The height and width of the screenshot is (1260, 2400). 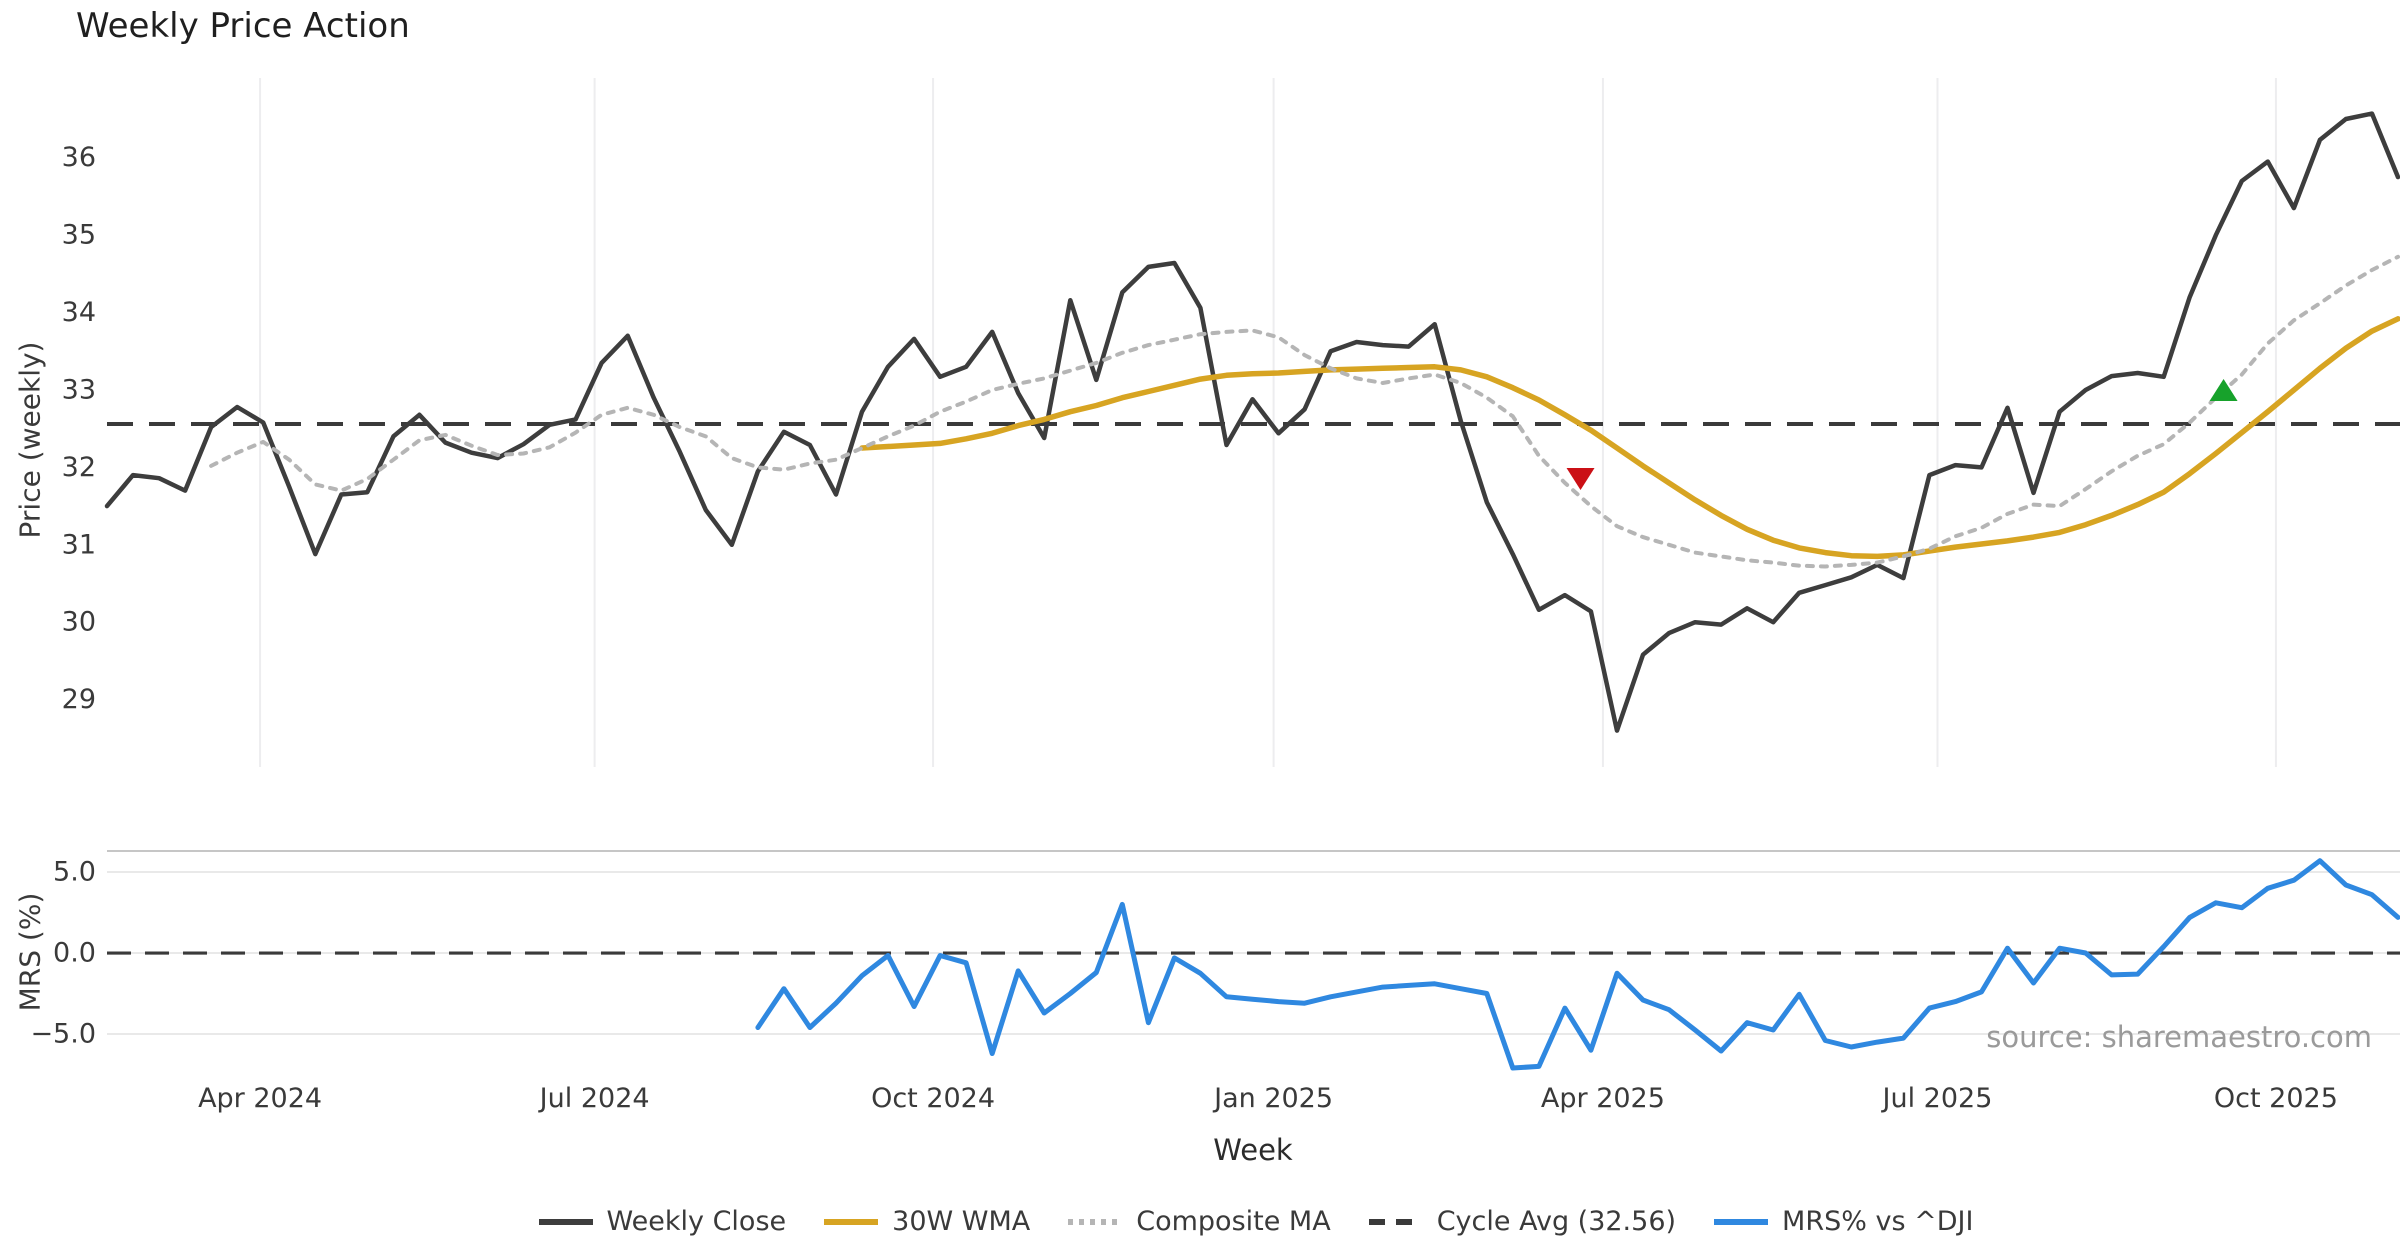 I want to click on series-wma_30w, so click(x=1629, y=438).